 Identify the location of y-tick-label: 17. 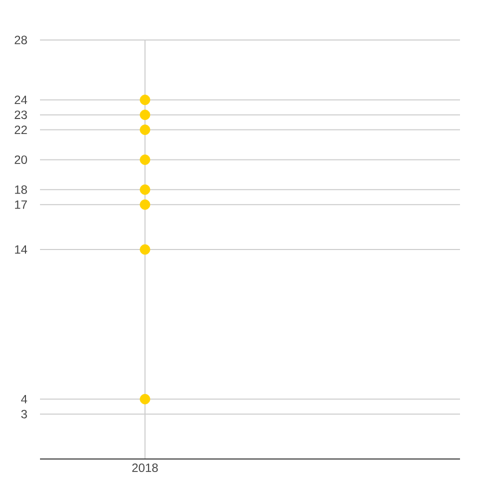
(21, 204).